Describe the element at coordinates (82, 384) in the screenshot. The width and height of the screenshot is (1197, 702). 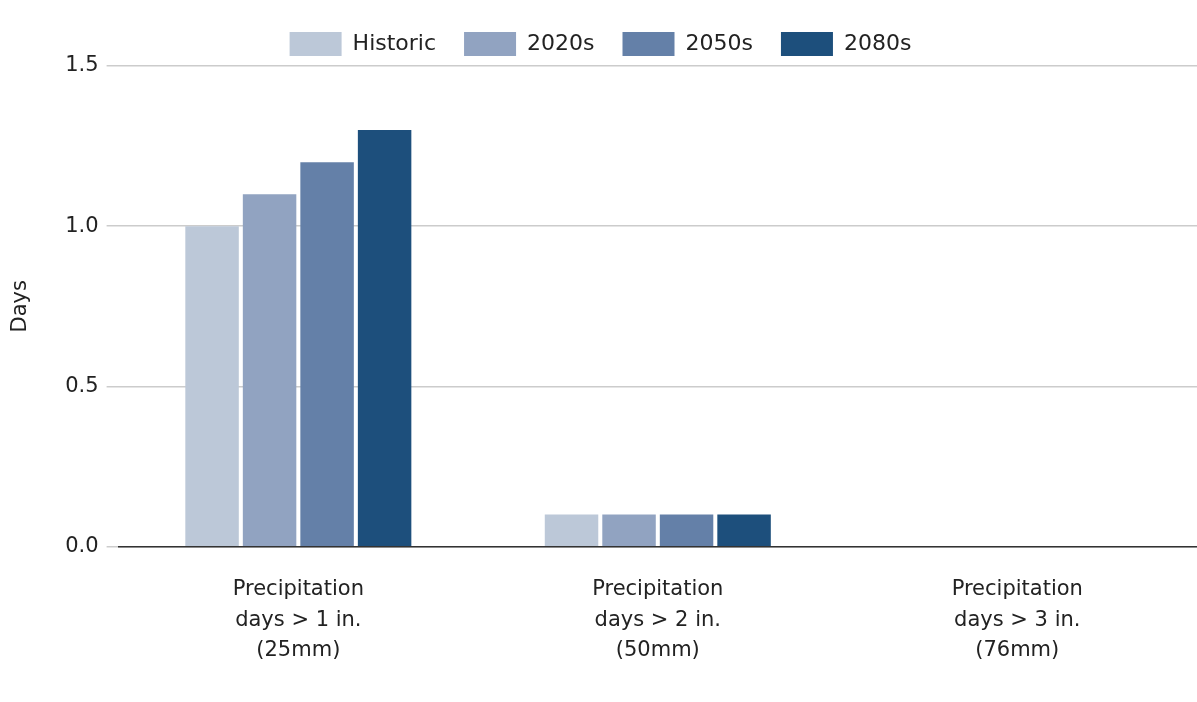
I see `y-tick-label: 0.5` at that location.